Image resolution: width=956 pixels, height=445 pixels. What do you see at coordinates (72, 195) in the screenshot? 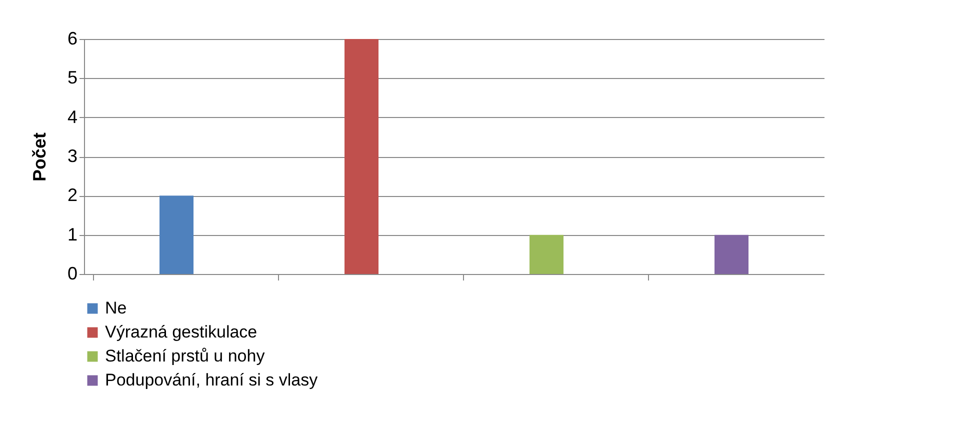
I see `y-tick-label: 2` at bounding box center [72, 195].